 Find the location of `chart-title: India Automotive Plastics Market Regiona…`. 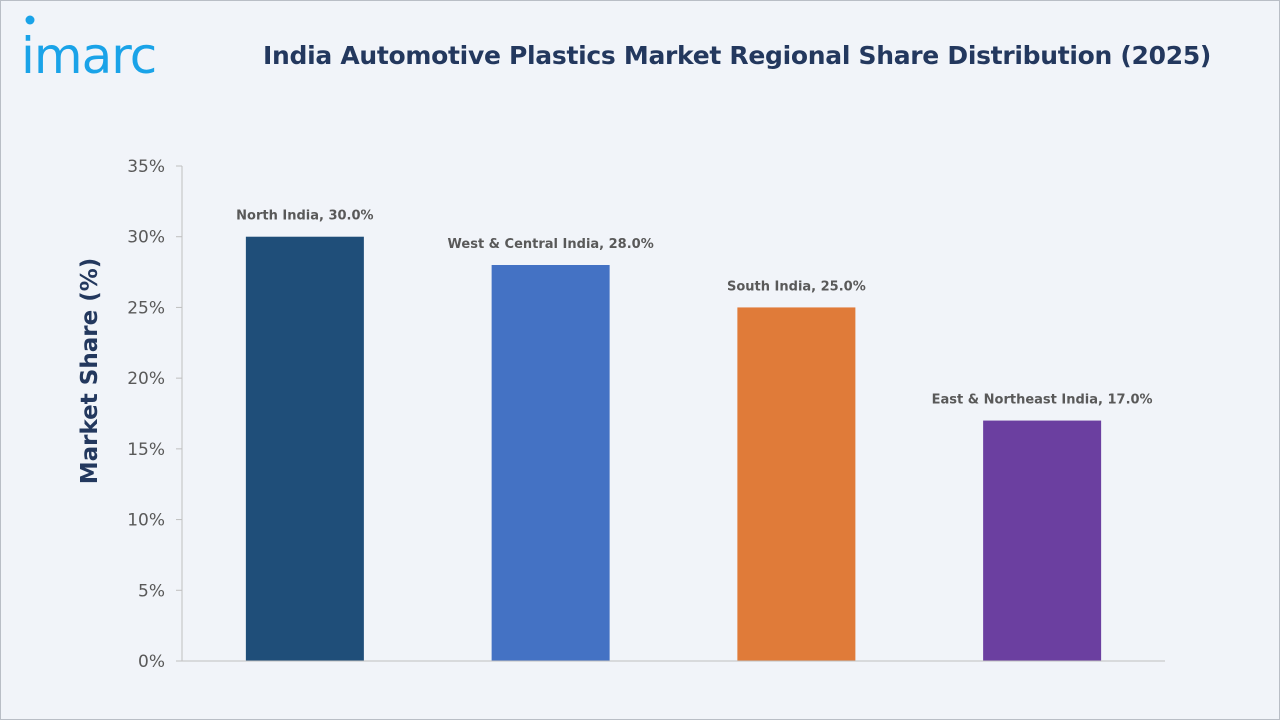

chart-title: India Automotive Plastics Market Regiona… is located at coordinates (737, 55).